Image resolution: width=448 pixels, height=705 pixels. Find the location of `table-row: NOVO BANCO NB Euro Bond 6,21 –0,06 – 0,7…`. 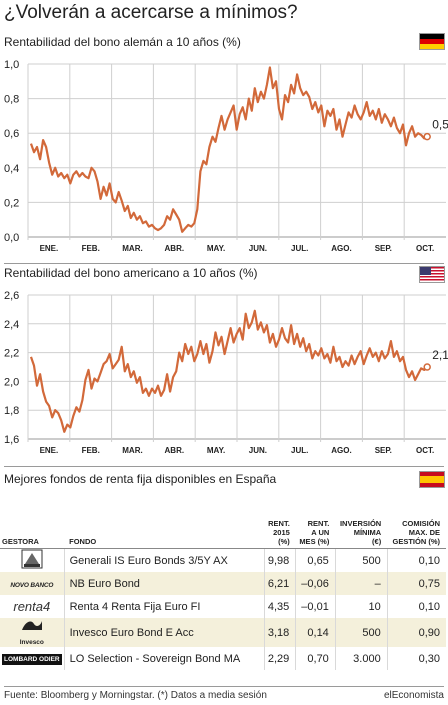

table-row: NOVO BANCO NB Euro Bond 6,21 –0,06 – 0,7… is located at coordinates (223, 583).